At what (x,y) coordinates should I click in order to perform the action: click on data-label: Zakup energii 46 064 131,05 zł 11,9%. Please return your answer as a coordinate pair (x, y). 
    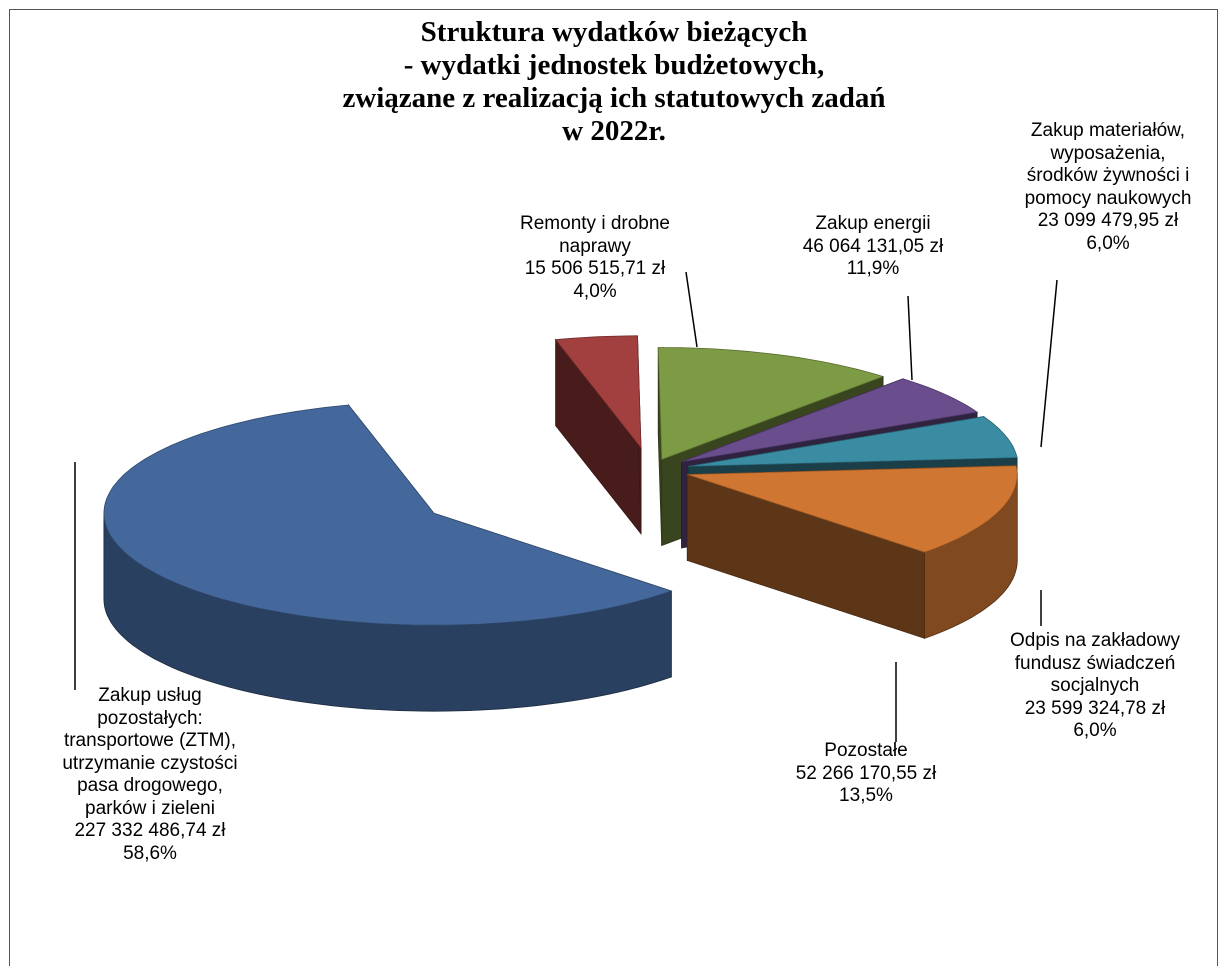
    Looking at the image, I should click on (873, 247).